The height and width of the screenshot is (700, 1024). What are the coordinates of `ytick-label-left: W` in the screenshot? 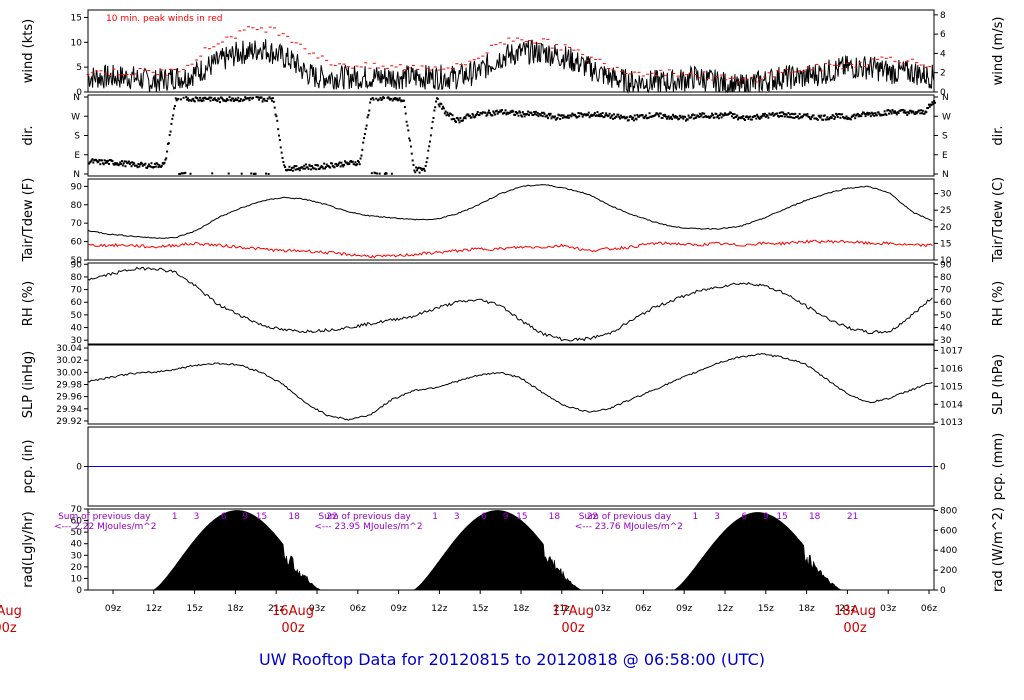 It's located at (75, 117).